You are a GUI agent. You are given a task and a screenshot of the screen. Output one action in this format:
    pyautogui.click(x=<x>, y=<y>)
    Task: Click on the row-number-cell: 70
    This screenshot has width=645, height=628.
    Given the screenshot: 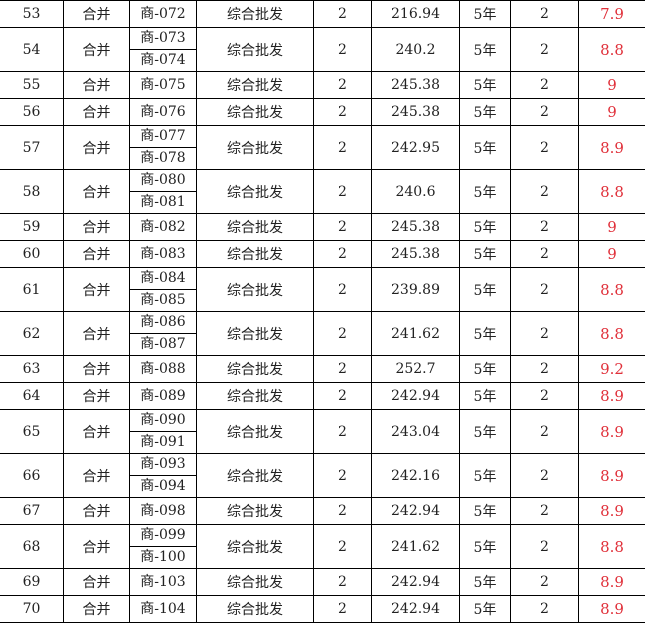 What is the action you would take?
    pyautogui.click(x=32, y=609)
    